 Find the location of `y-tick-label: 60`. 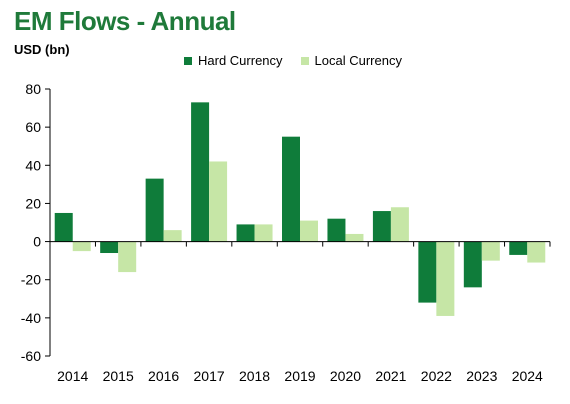

y-tick-label: 60 is located at coordinates (33, 127).